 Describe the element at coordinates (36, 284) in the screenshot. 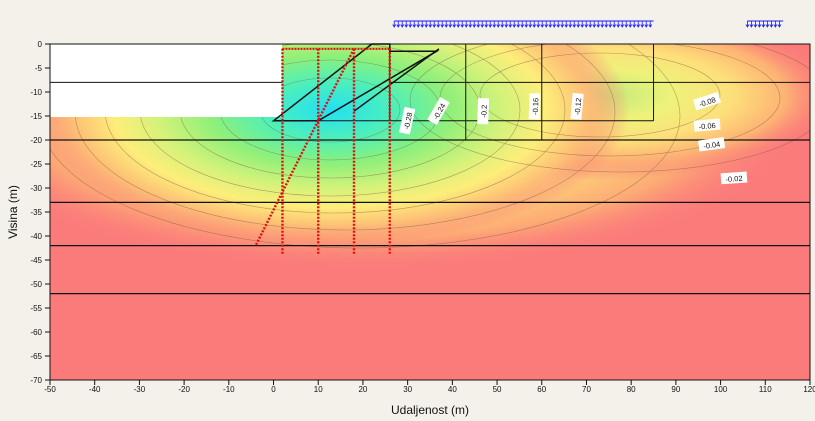

I see `y-tick-label: -50` at that location.